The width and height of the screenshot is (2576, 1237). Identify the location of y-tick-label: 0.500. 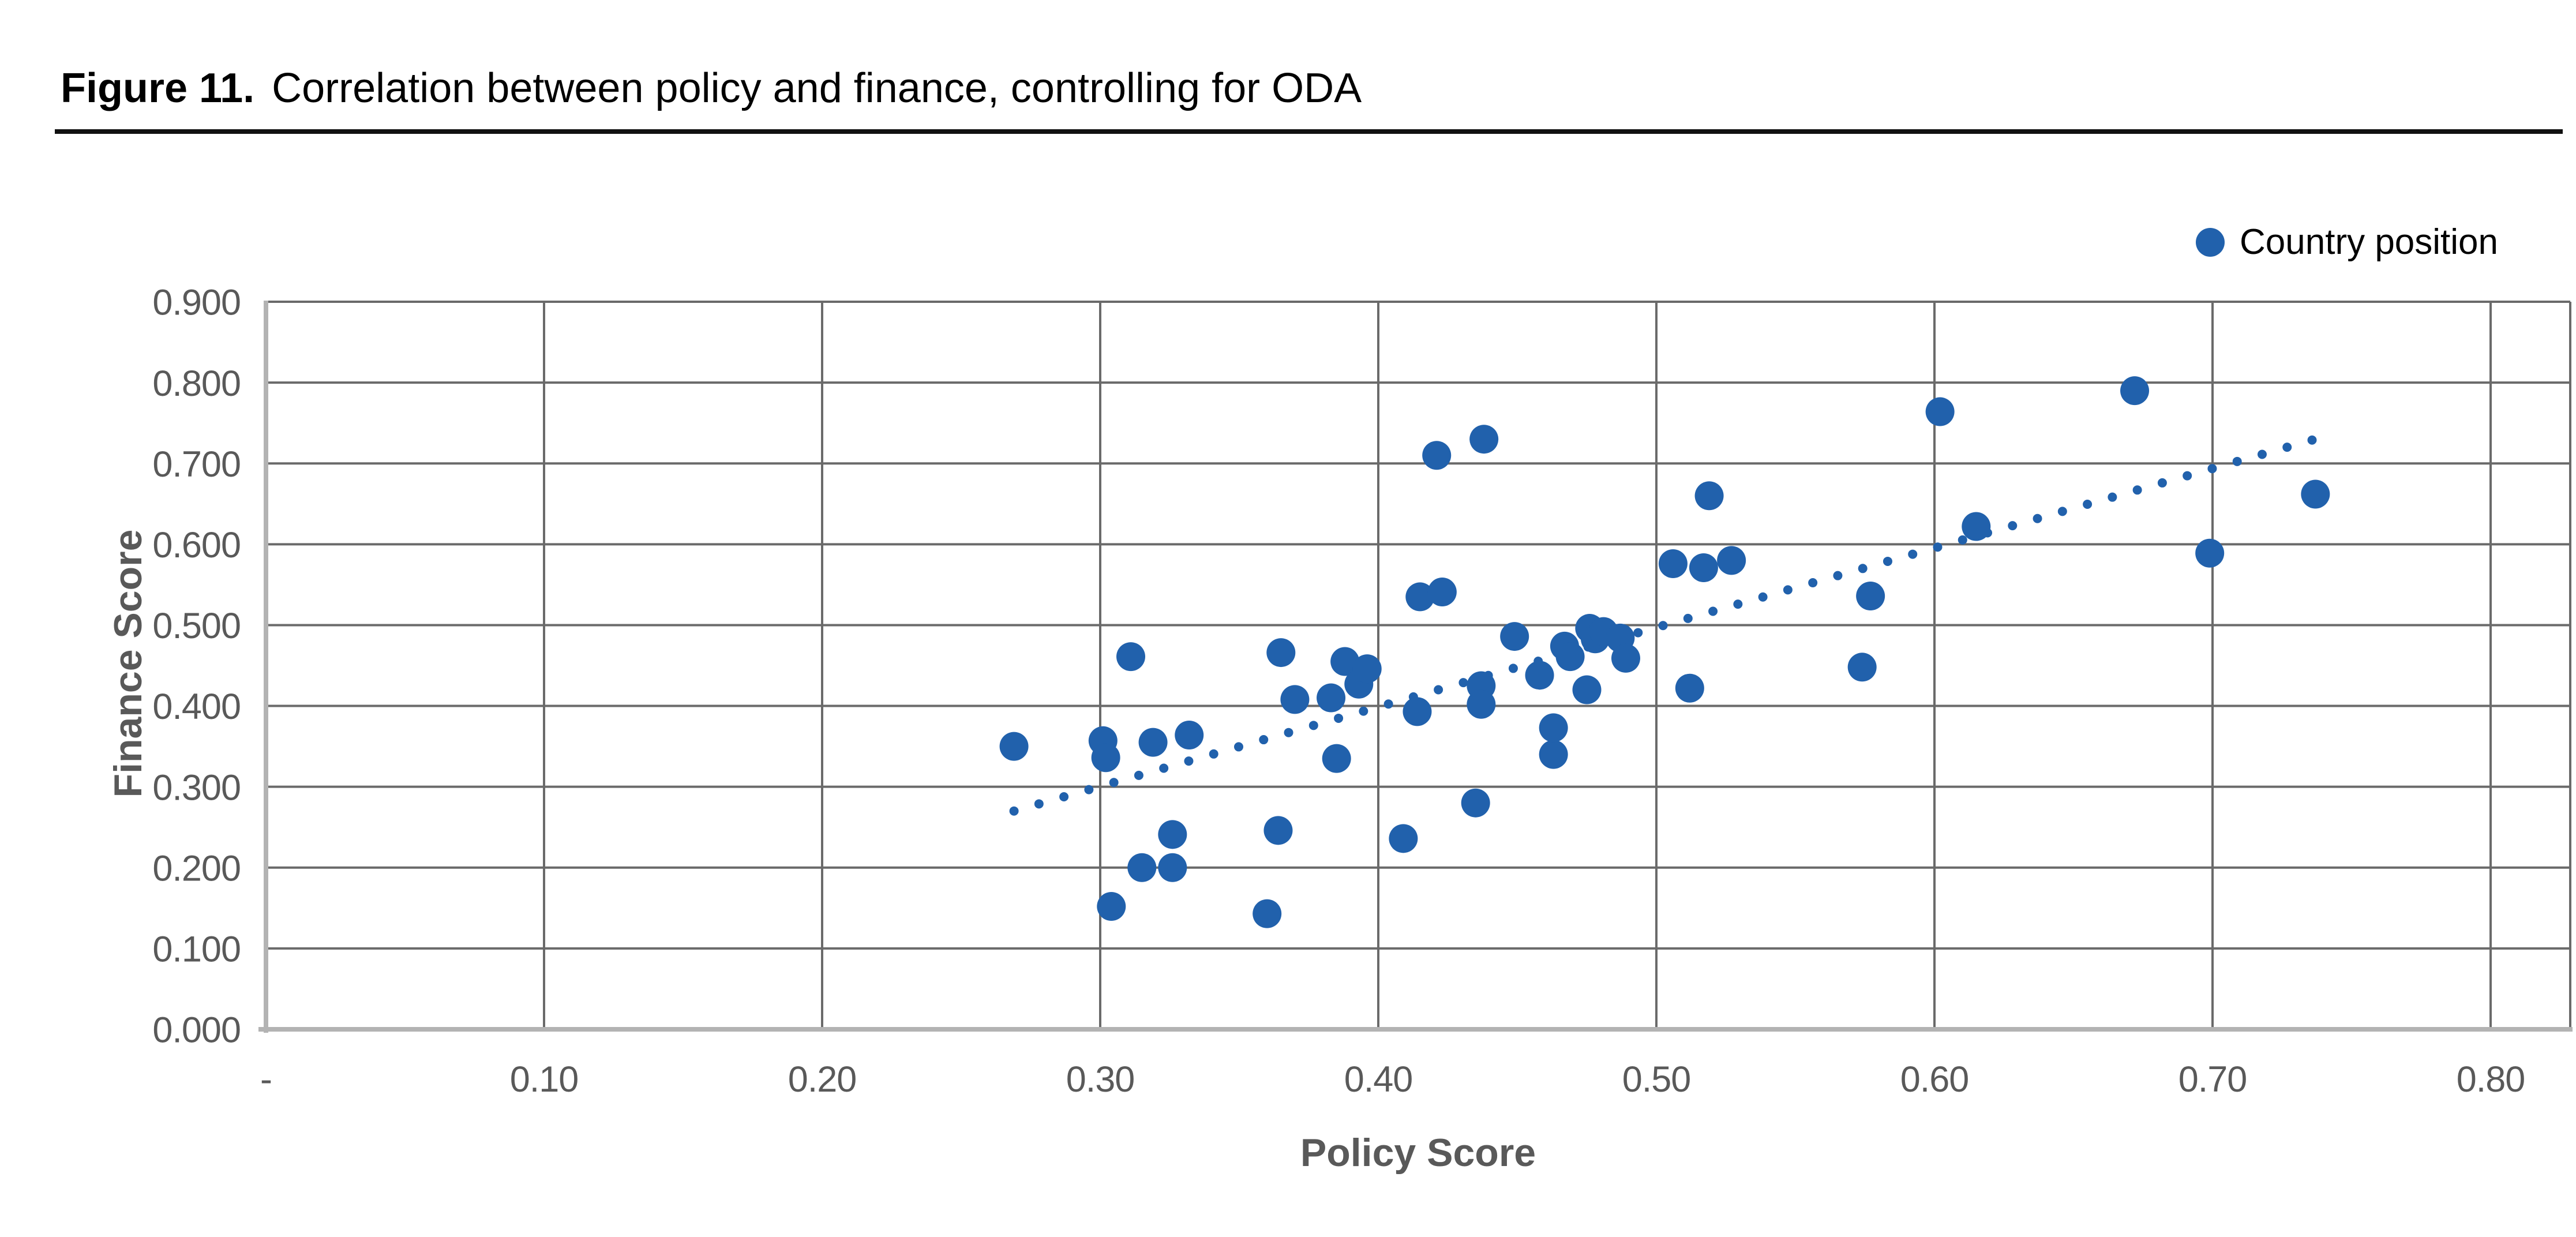
(196, 626).